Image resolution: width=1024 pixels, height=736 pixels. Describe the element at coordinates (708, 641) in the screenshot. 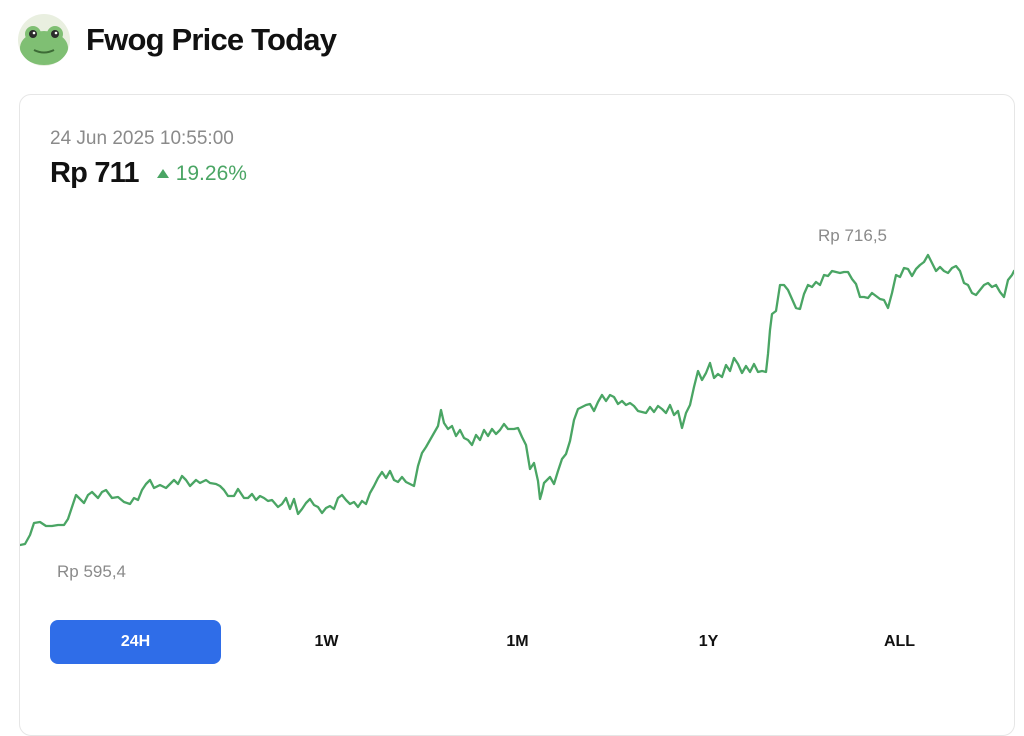

I see `range-tab-1y: 1Y` at that location.